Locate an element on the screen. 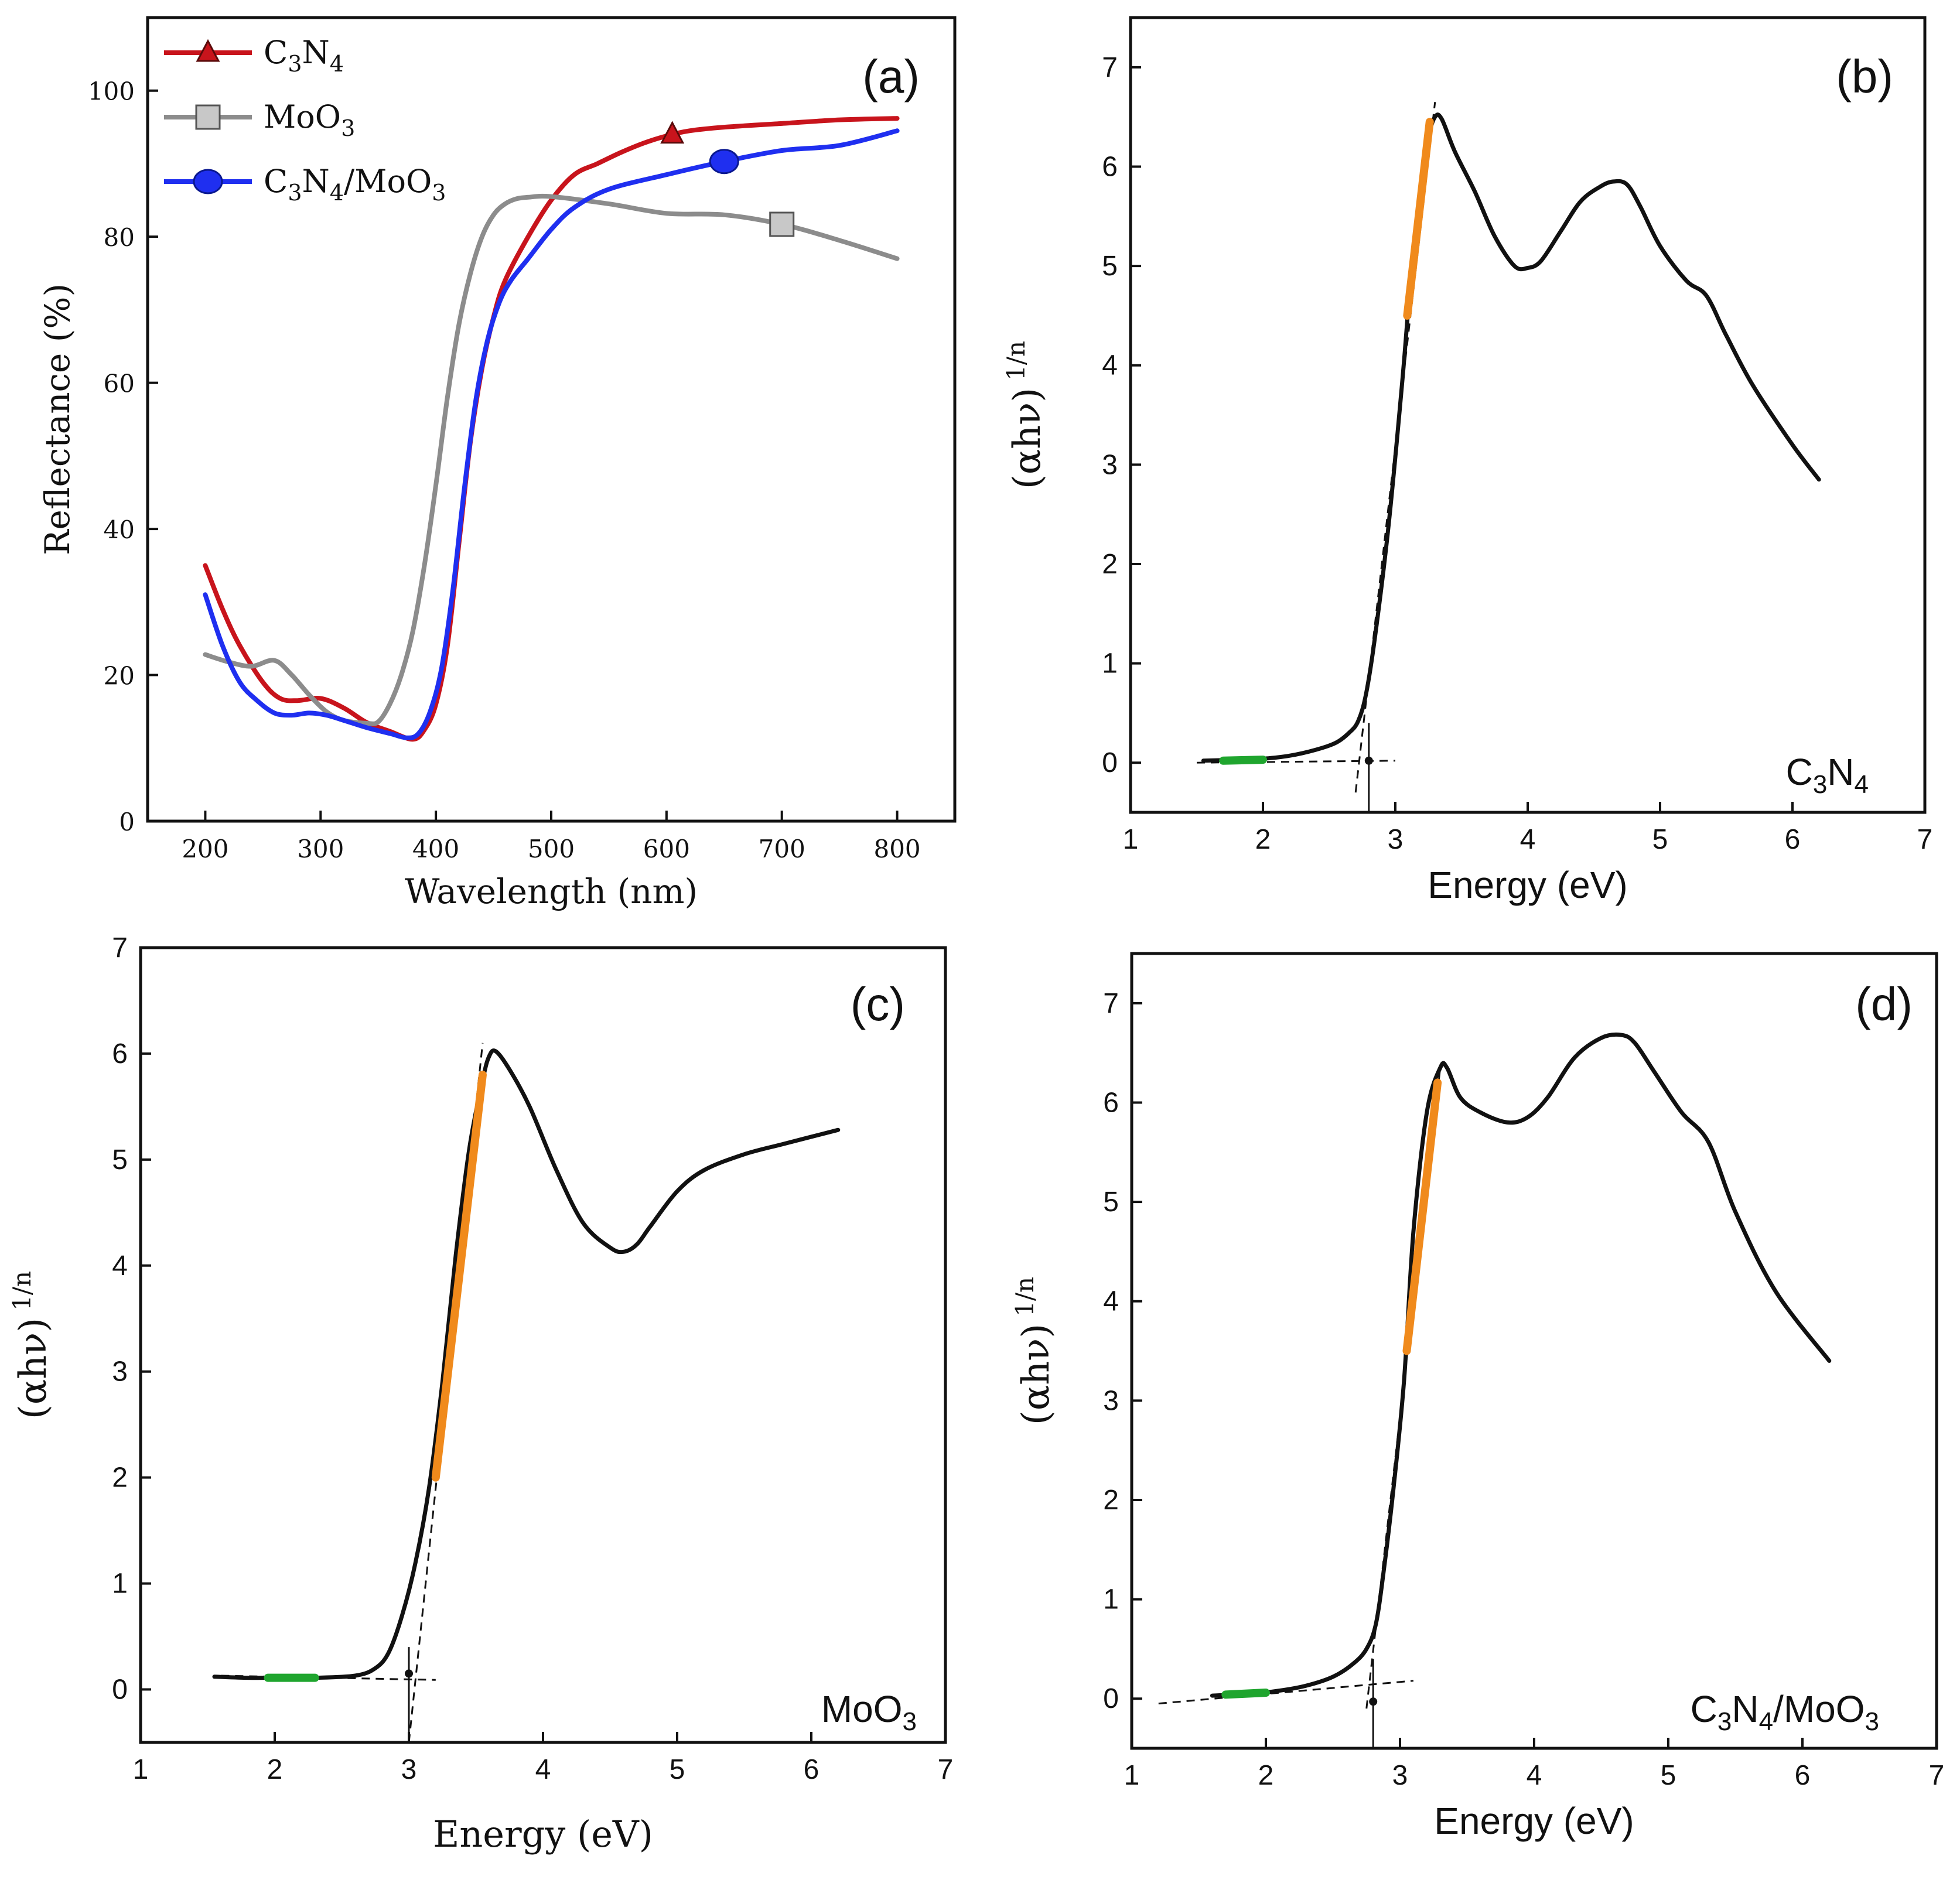 This screenshot has height=1883, width=1960. x-tick-label: 600 is located at coordinates (666, 849).